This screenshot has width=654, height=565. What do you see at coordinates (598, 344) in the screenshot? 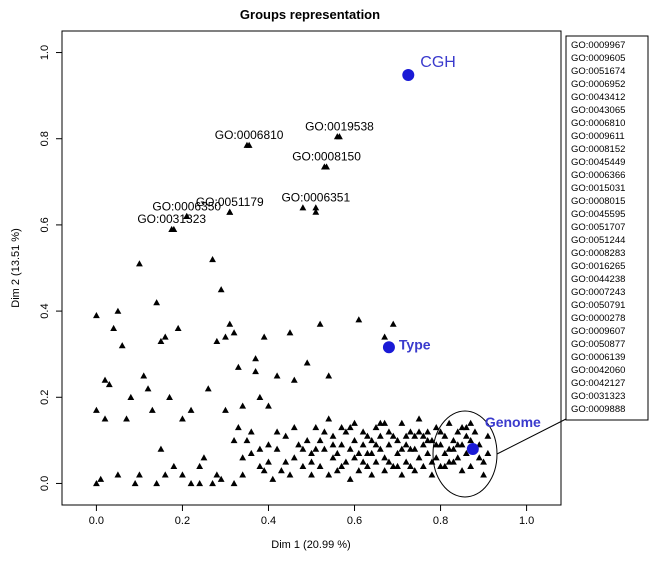
I see `go-term-item: GO:0050877` at bounding box center [598, 344].